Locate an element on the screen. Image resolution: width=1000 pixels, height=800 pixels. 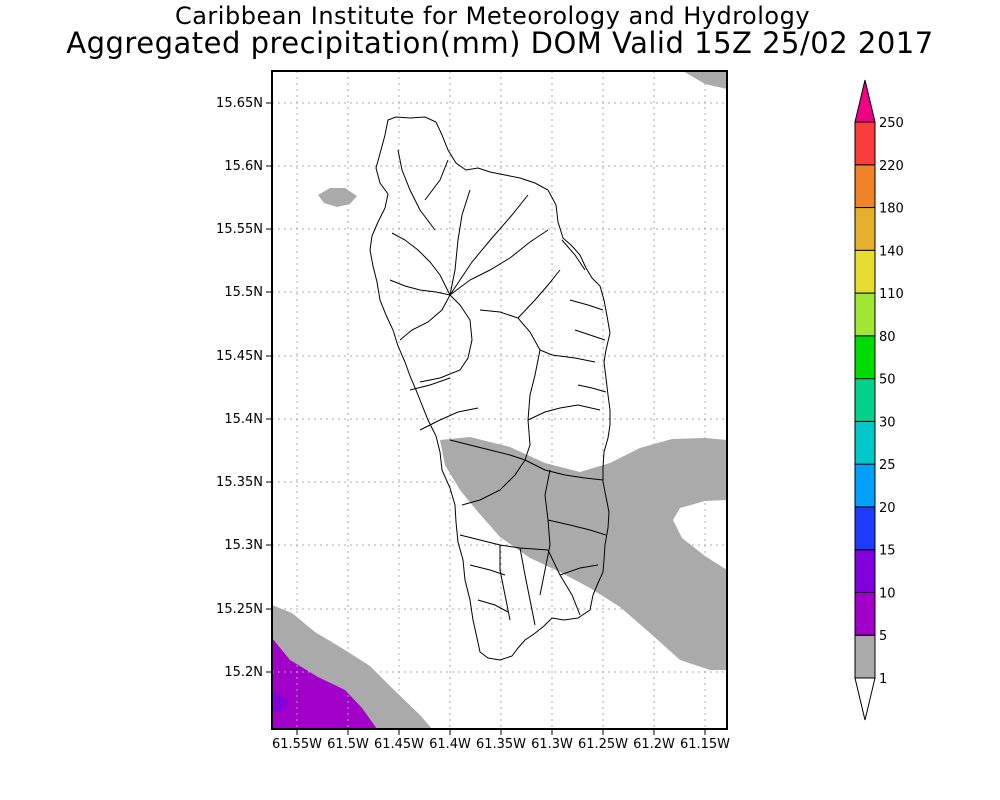
colorbar-label: 250 is located at coordinates (891, 123).